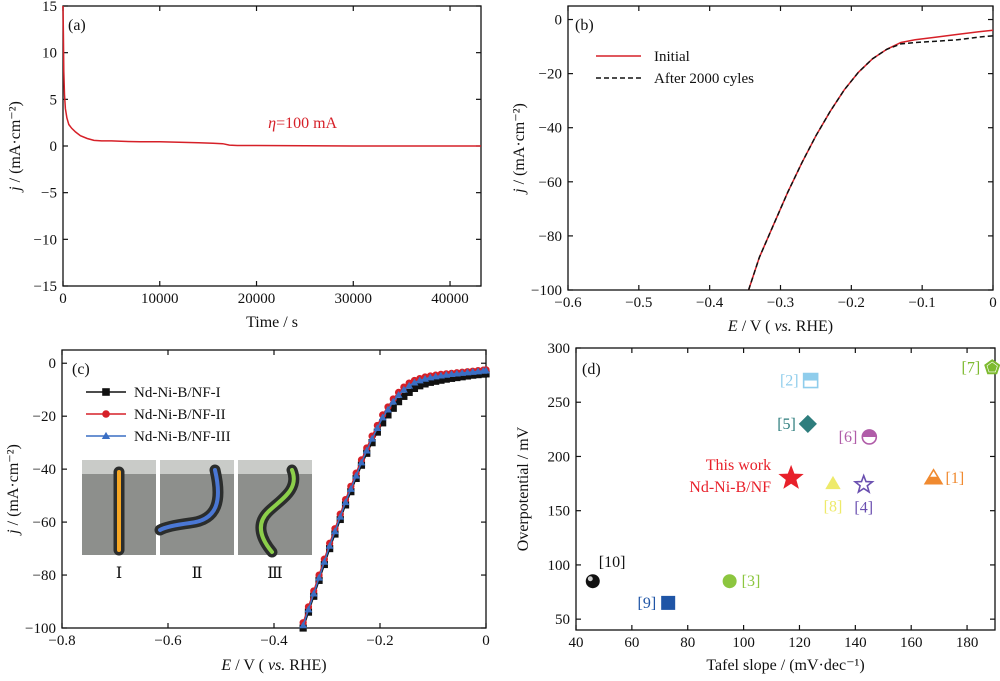 The width and height of the screenshot is (1000, 681). I want to click on x-axis-label-b: E / V ( vs. RHE), so click(780, 326).